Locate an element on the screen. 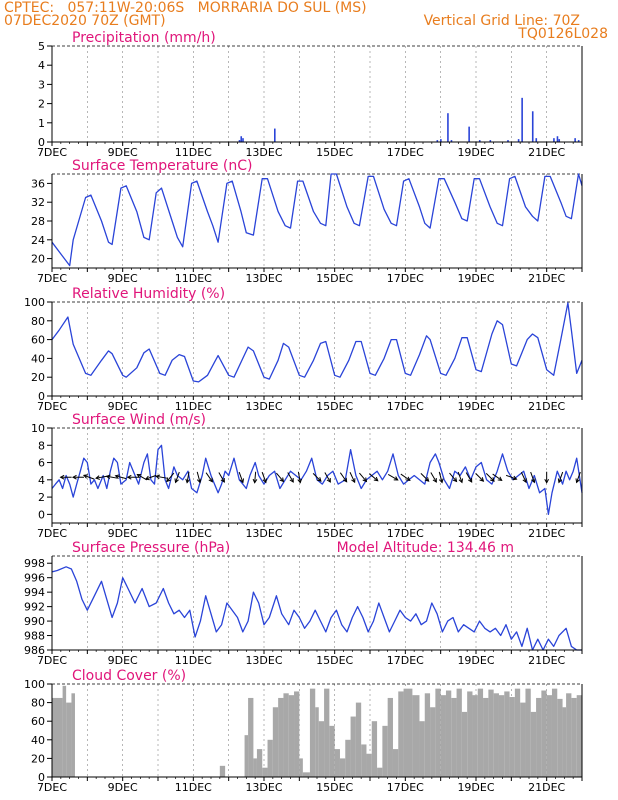 Image resolution: width=618 pixels, height=800 pixels. y-tick-label: 60 is located at coordinates (38, 340).